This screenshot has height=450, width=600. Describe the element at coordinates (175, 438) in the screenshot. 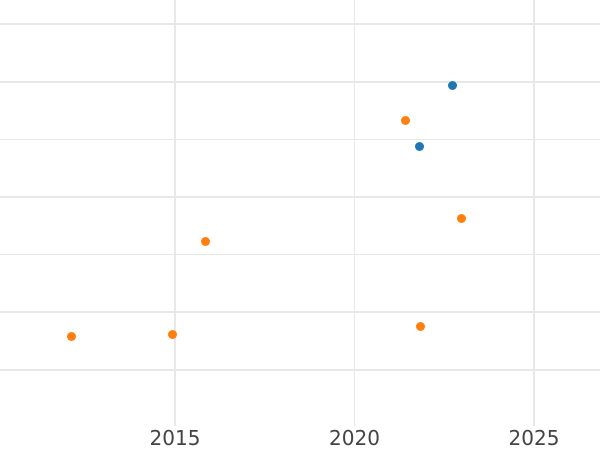

I see `x-tick-label-2015: 2015` at that location.